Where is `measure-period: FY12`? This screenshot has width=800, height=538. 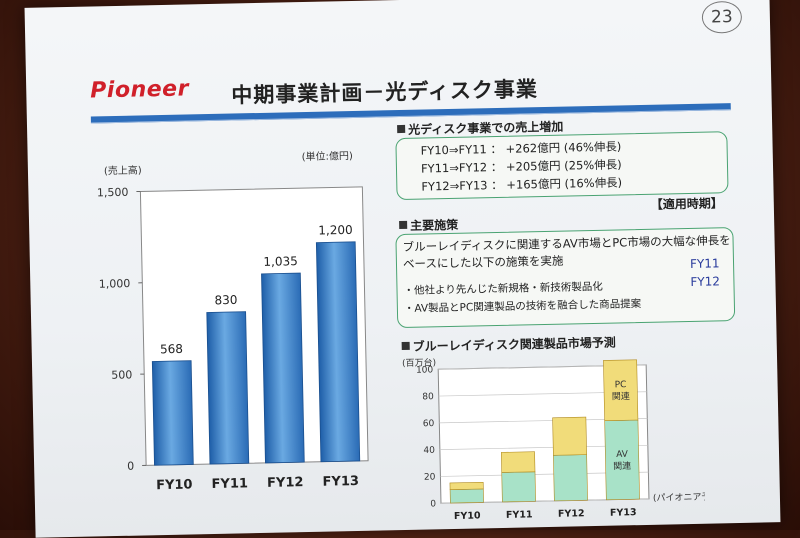
measure-period: FY12 is located at coordinates (705, 281).